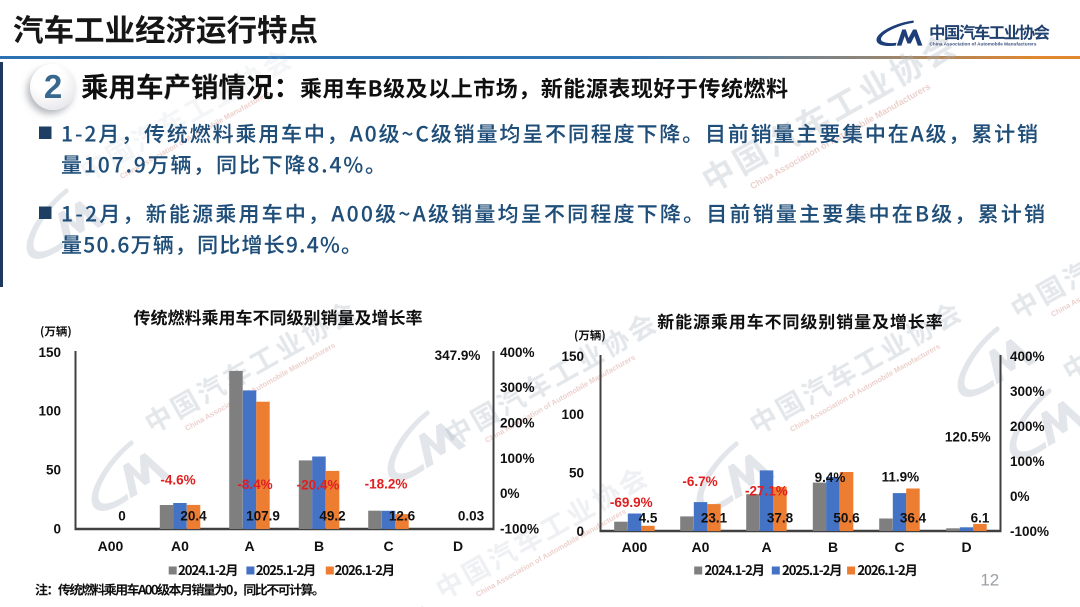 The width and height of the screenshot is (1080, 607). I want to click on svg-text: 11.9%, so click(901, 476).